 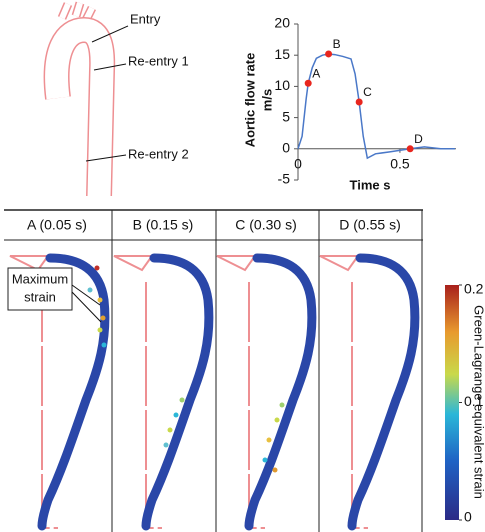 I want to click on annotation-box, so click(x=40, y=289).